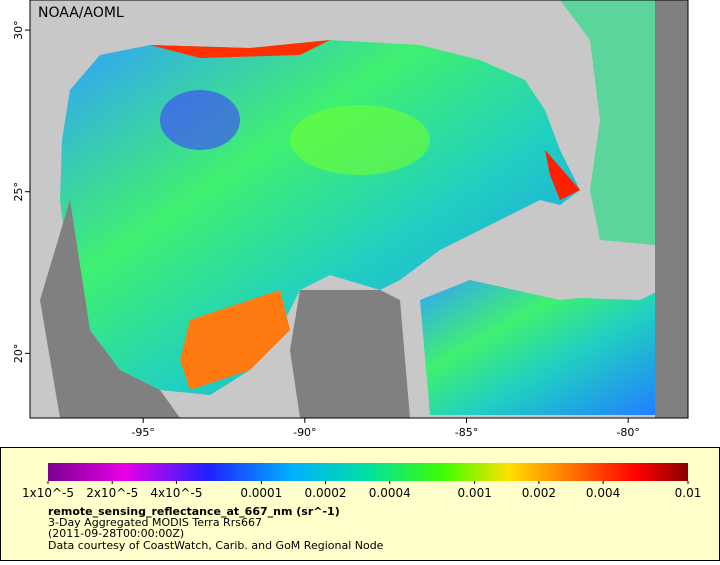 The image size is (720, 565). I want to click on low-area, so click(200, 120).